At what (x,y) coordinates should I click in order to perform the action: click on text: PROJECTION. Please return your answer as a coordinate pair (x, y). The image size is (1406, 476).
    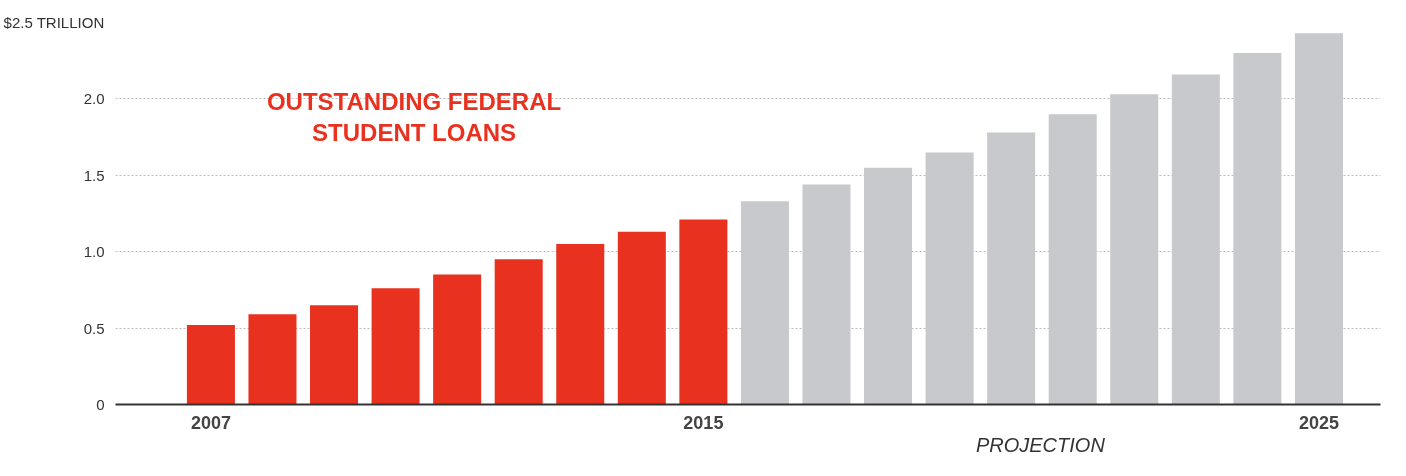
    Looking at the image, I should click on (1040, 444).